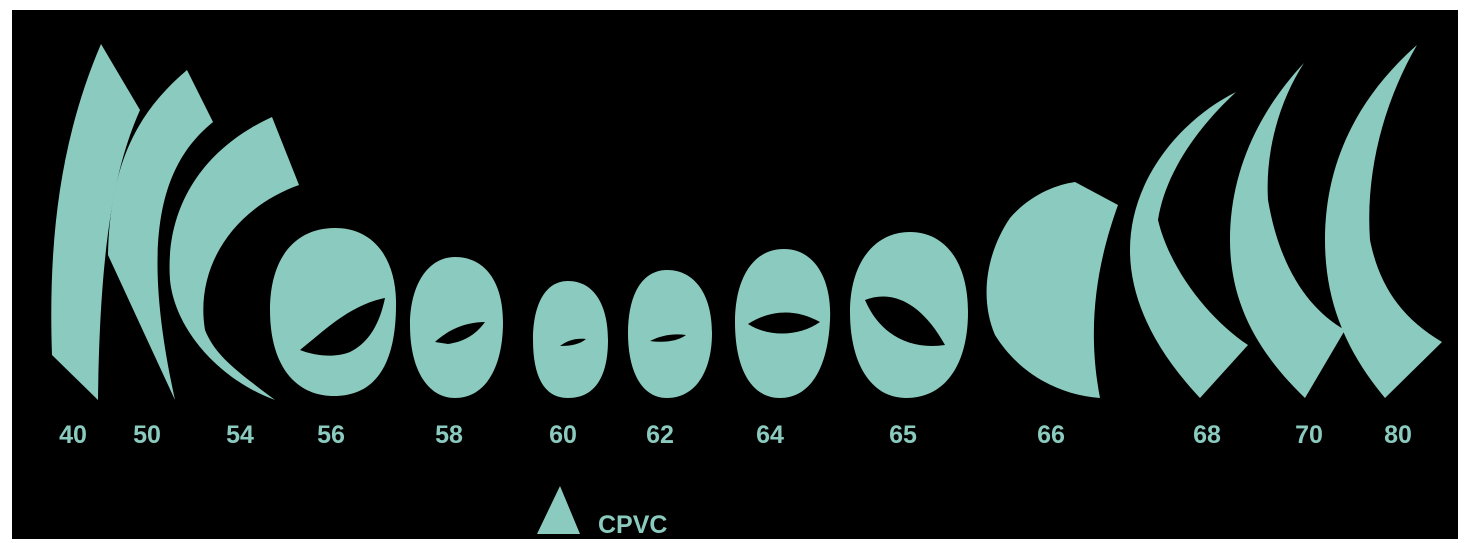 Image resolution: width=1467 pixels, height=543 pixels. Describe the element at coordinates (1398, 435) in the screenshot. I see `size-label-80: 80` at that location.